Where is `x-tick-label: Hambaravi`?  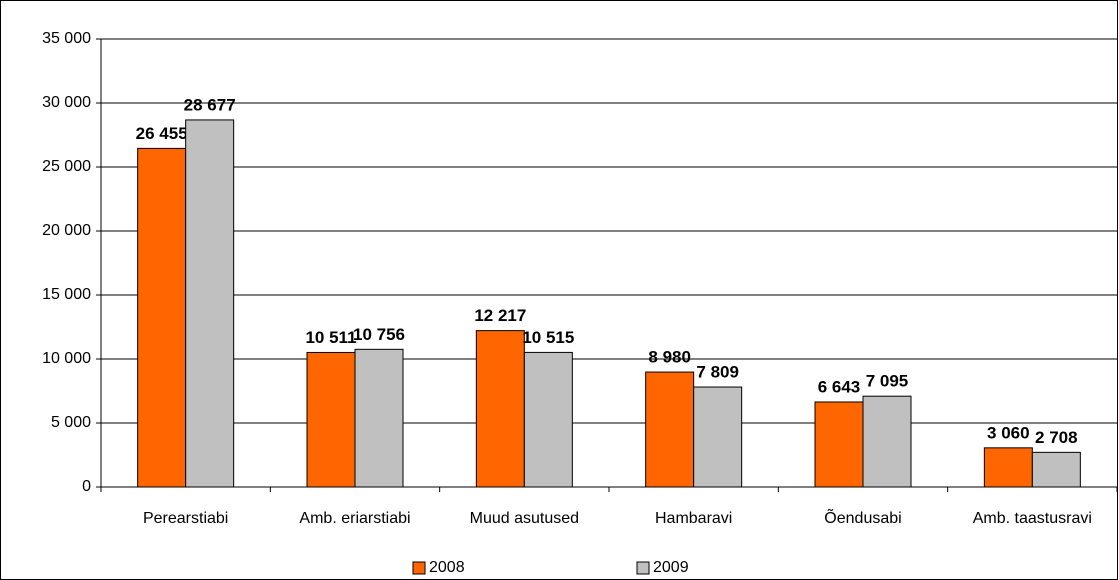
x-tick-label: Hambaravi is located at coordinates (693, 518).